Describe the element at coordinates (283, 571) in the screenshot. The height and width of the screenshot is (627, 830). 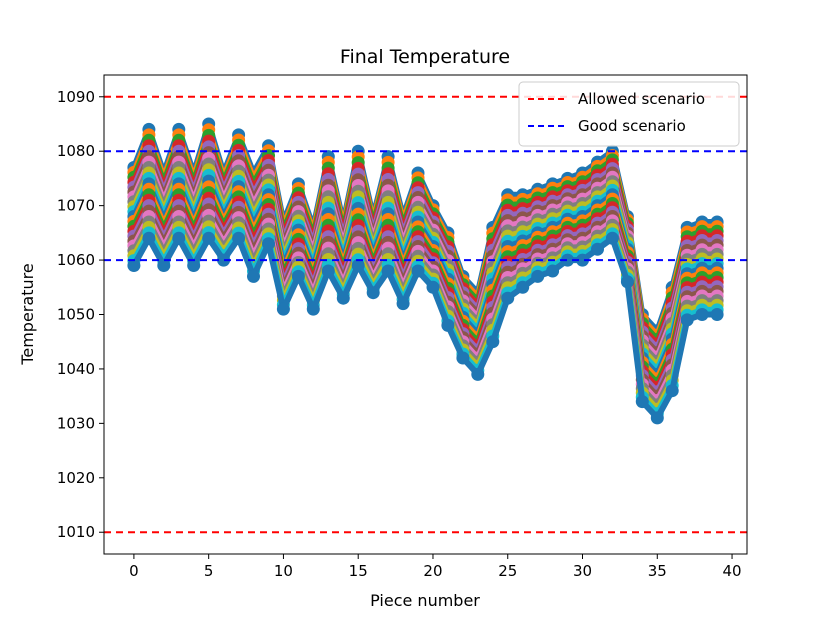
I see `x-tick-label: 10` at that location.